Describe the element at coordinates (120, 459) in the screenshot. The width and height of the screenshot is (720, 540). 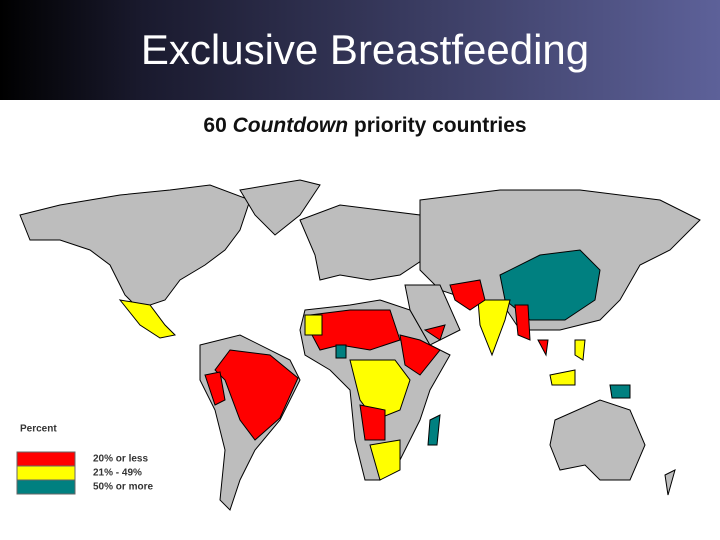
I see `legend-label: 20% or less` at that location.